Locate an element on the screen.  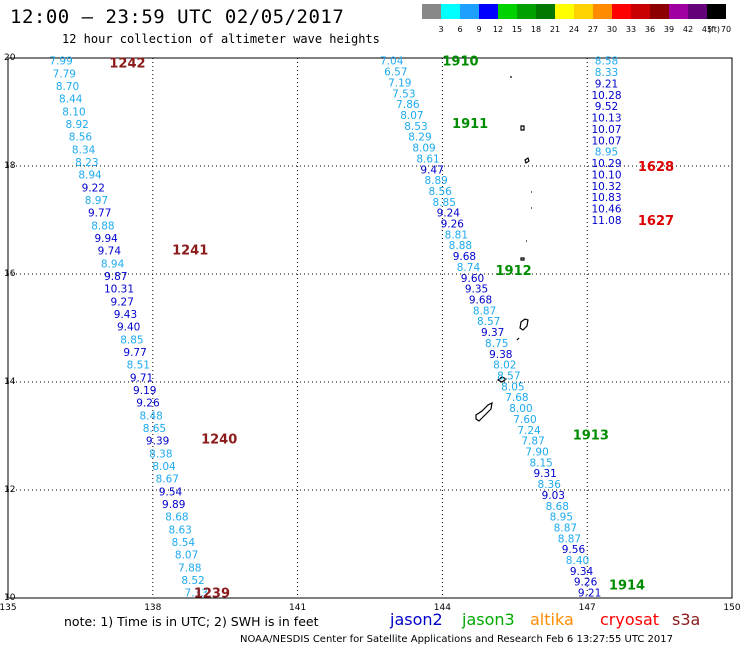
colorbar-legend: 3 6 9 12 15 18 21 24 27 30 33 36 39 42 45 70(ft) is located at coordinates (576, 19).